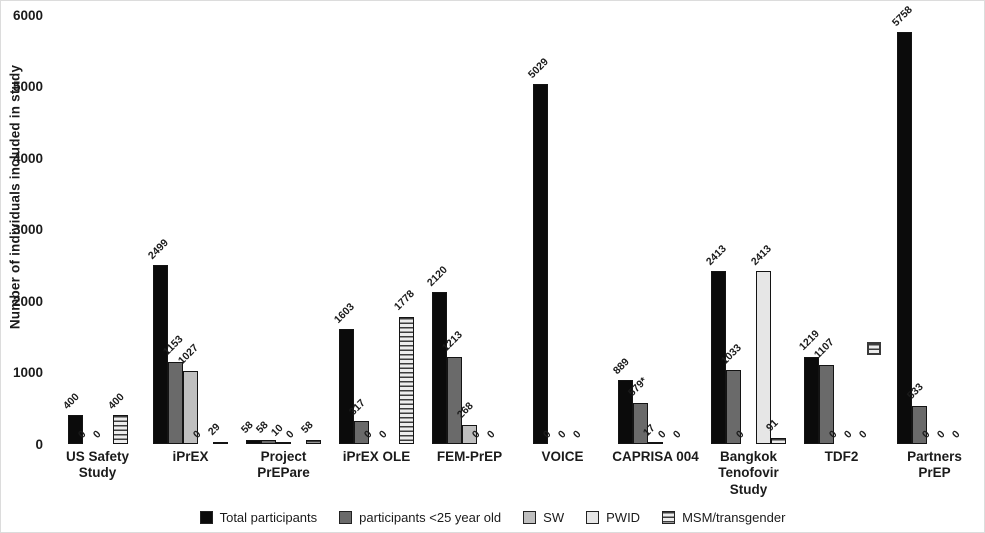  I want to click on x-category-label: iPrEX, so click(190, 456).